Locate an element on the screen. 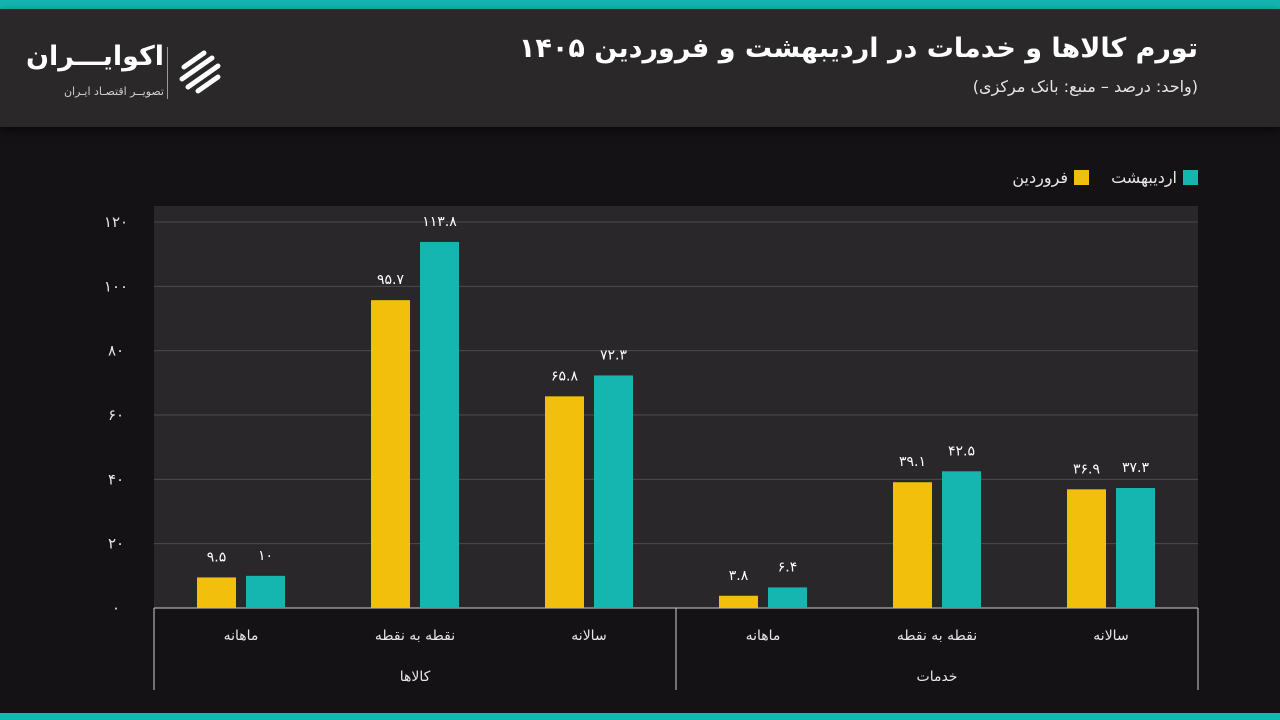 Image resolution: width=1280 pixels, height=720 pixels. bar-value-label: ۳.۸ is located at coordinates (739, 576).